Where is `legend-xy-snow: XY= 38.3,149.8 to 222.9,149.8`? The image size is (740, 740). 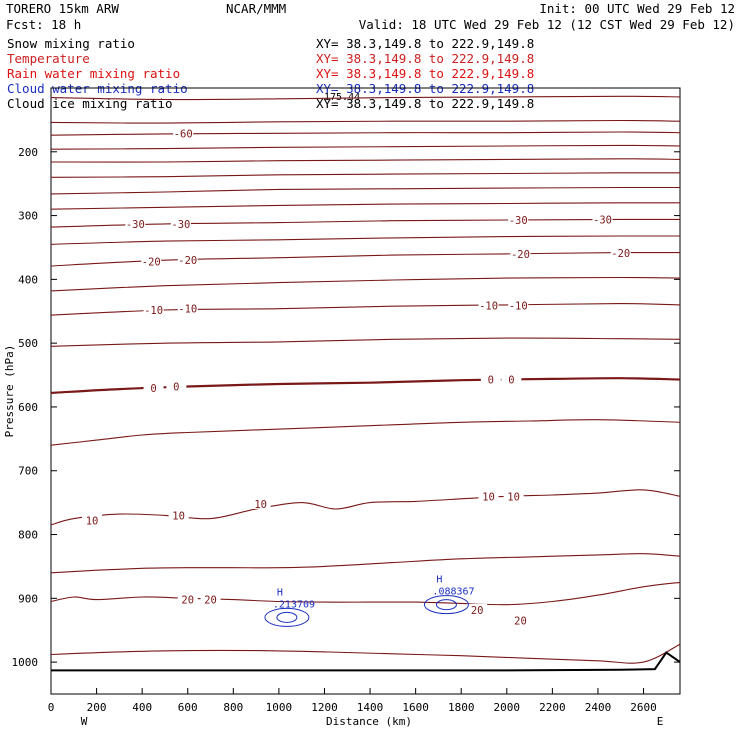
legend-xy-snow: XY= 38.3,149.8 to 222.9,149.8 is located at coordinates (425, 43).